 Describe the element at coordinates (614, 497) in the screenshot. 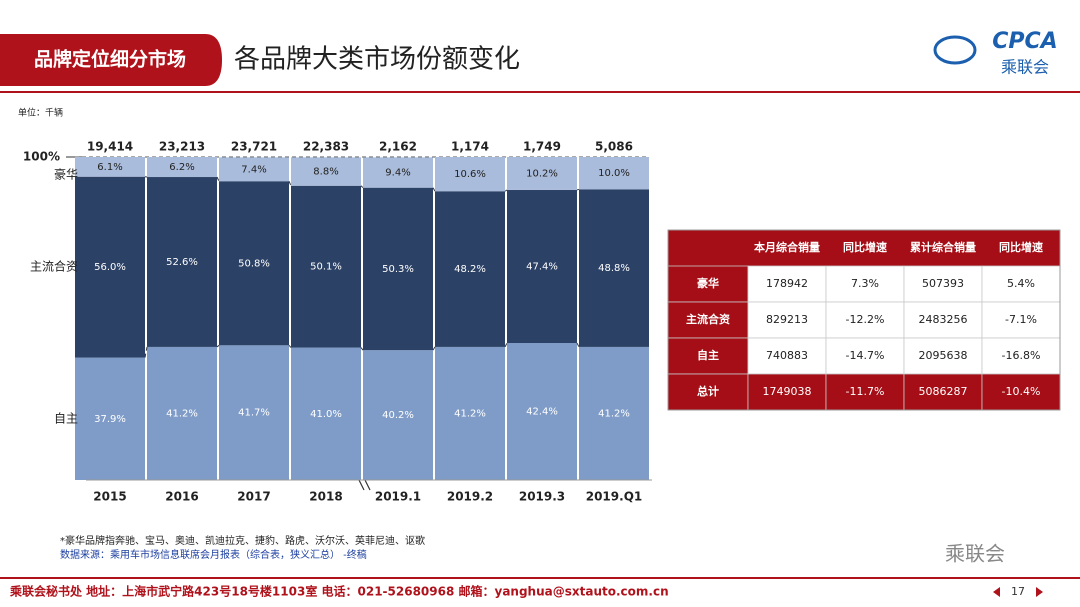

I see `x-tick-label: 2019.Q1` at that location.